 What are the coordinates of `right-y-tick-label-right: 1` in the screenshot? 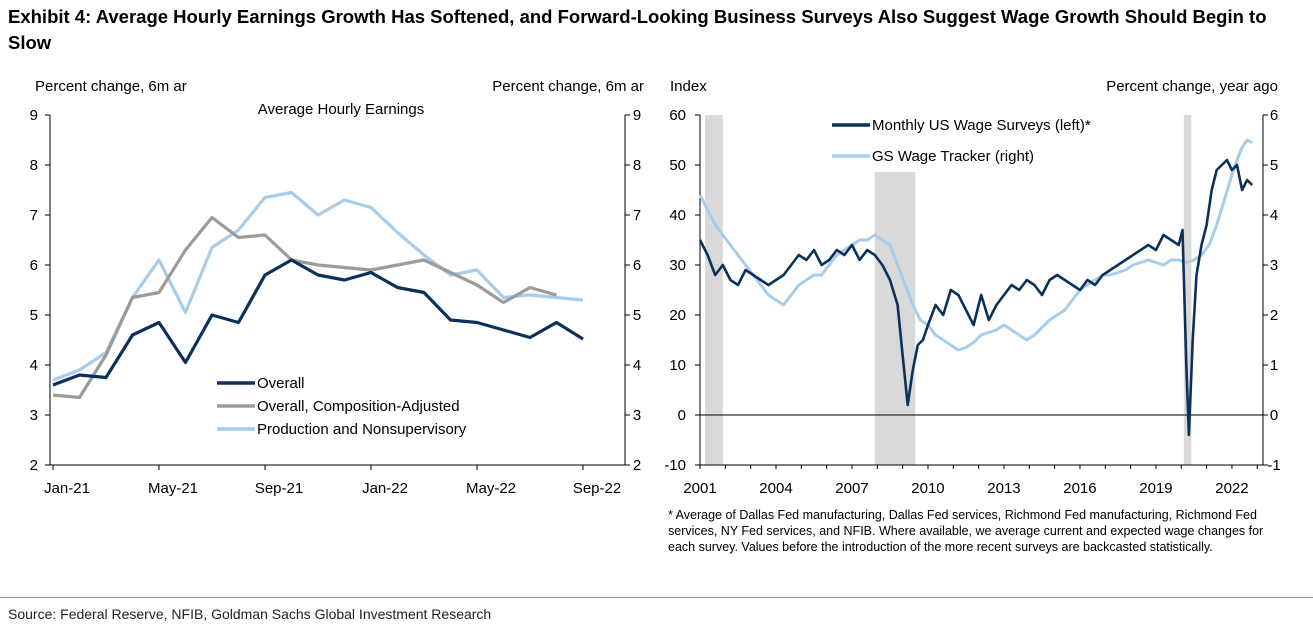 It's located at (1274, 365).